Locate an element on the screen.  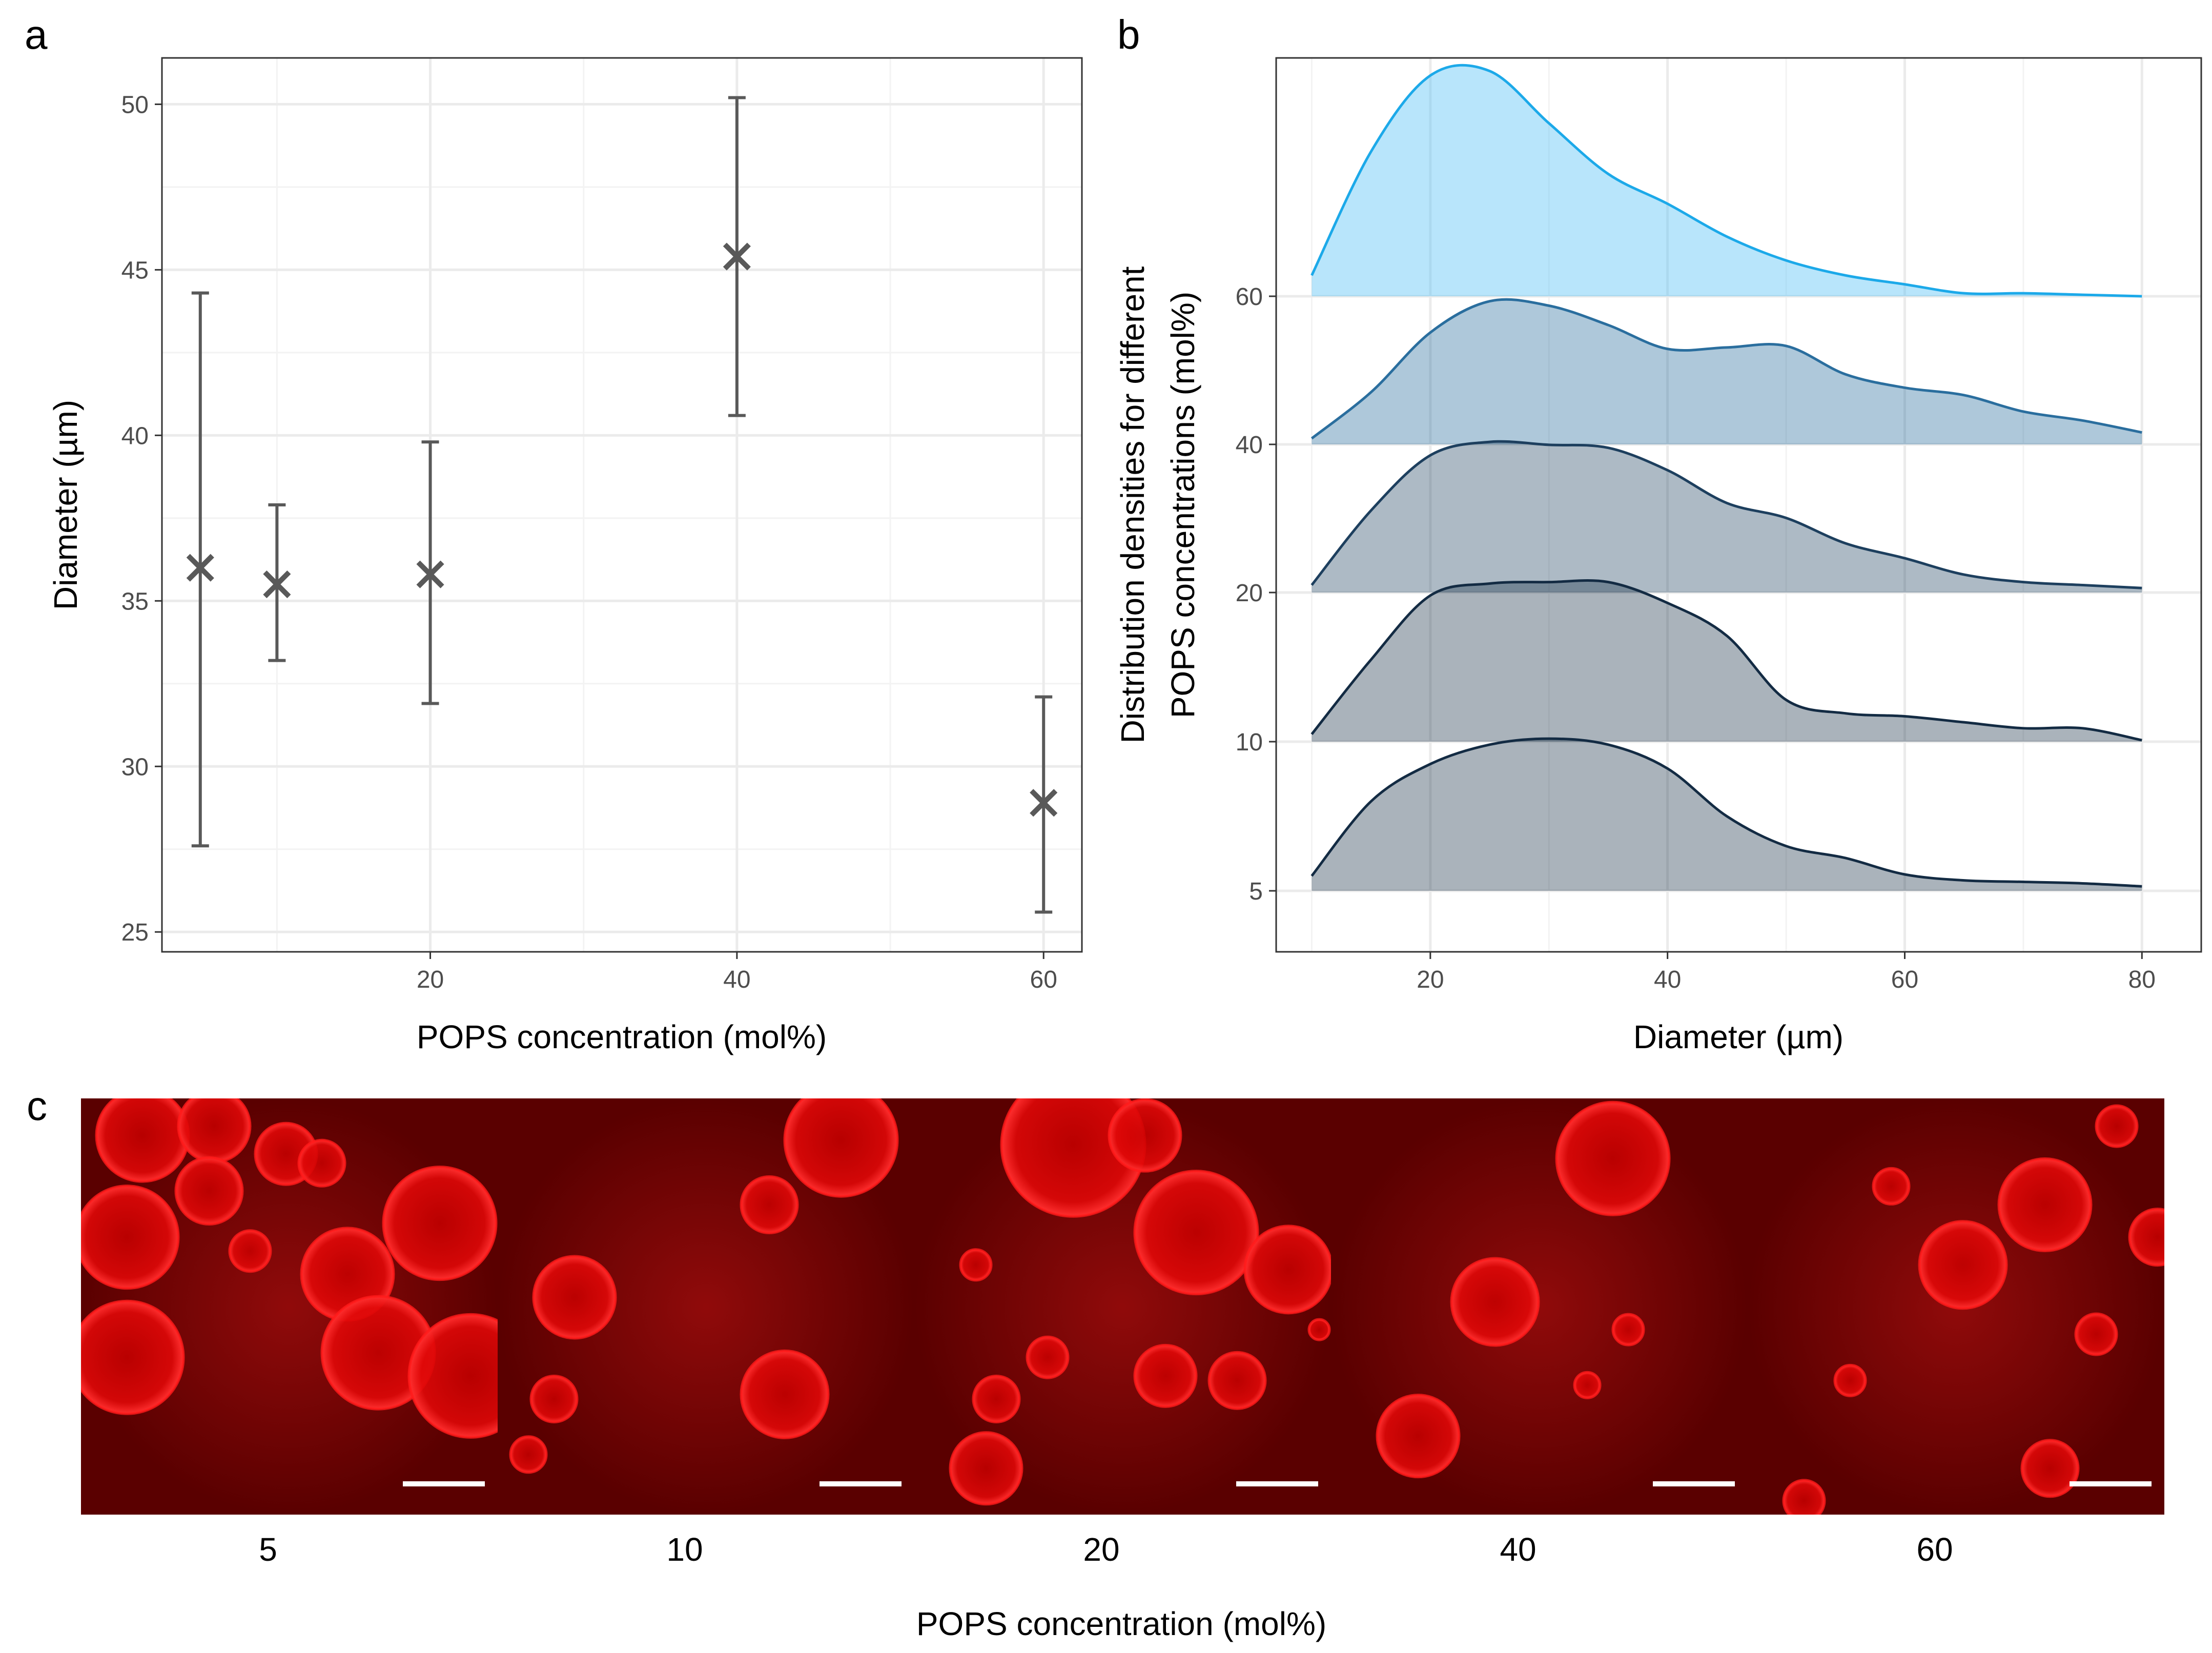
panel-a-y-tick-label: 50 is located at coordinates (135, 104).